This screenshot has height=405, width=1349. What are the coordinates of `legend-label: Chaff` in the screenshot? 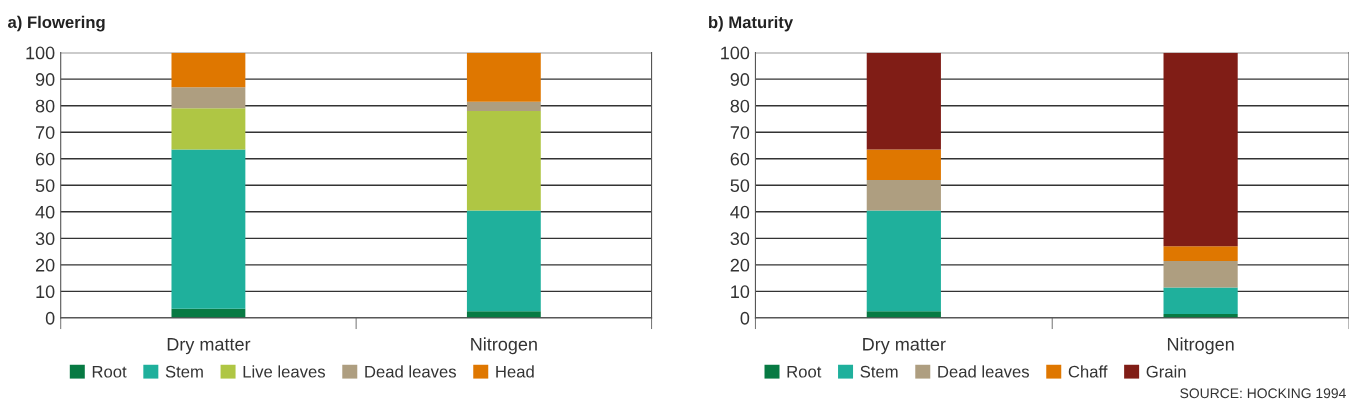 It's located at (1088, 371).